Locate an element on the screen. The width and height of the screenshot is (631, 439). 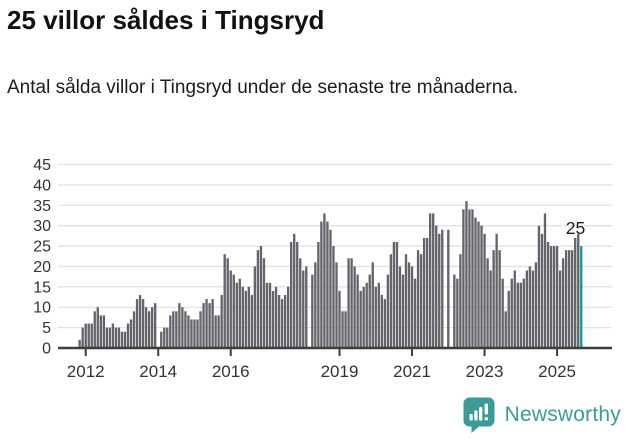
svg-text: 2016 is located at coordinates (231, 371).